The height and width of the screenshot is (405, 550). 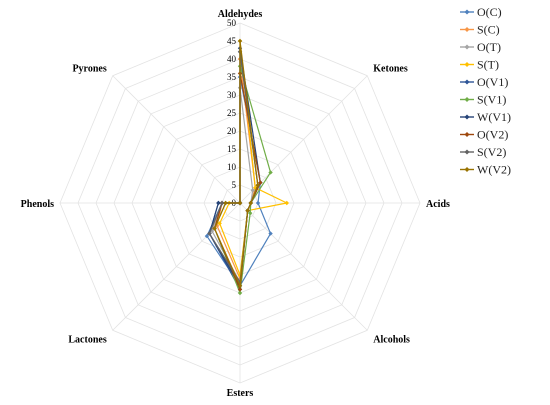 I want to click on legend-label: O(C), so click(x=489, y=12).